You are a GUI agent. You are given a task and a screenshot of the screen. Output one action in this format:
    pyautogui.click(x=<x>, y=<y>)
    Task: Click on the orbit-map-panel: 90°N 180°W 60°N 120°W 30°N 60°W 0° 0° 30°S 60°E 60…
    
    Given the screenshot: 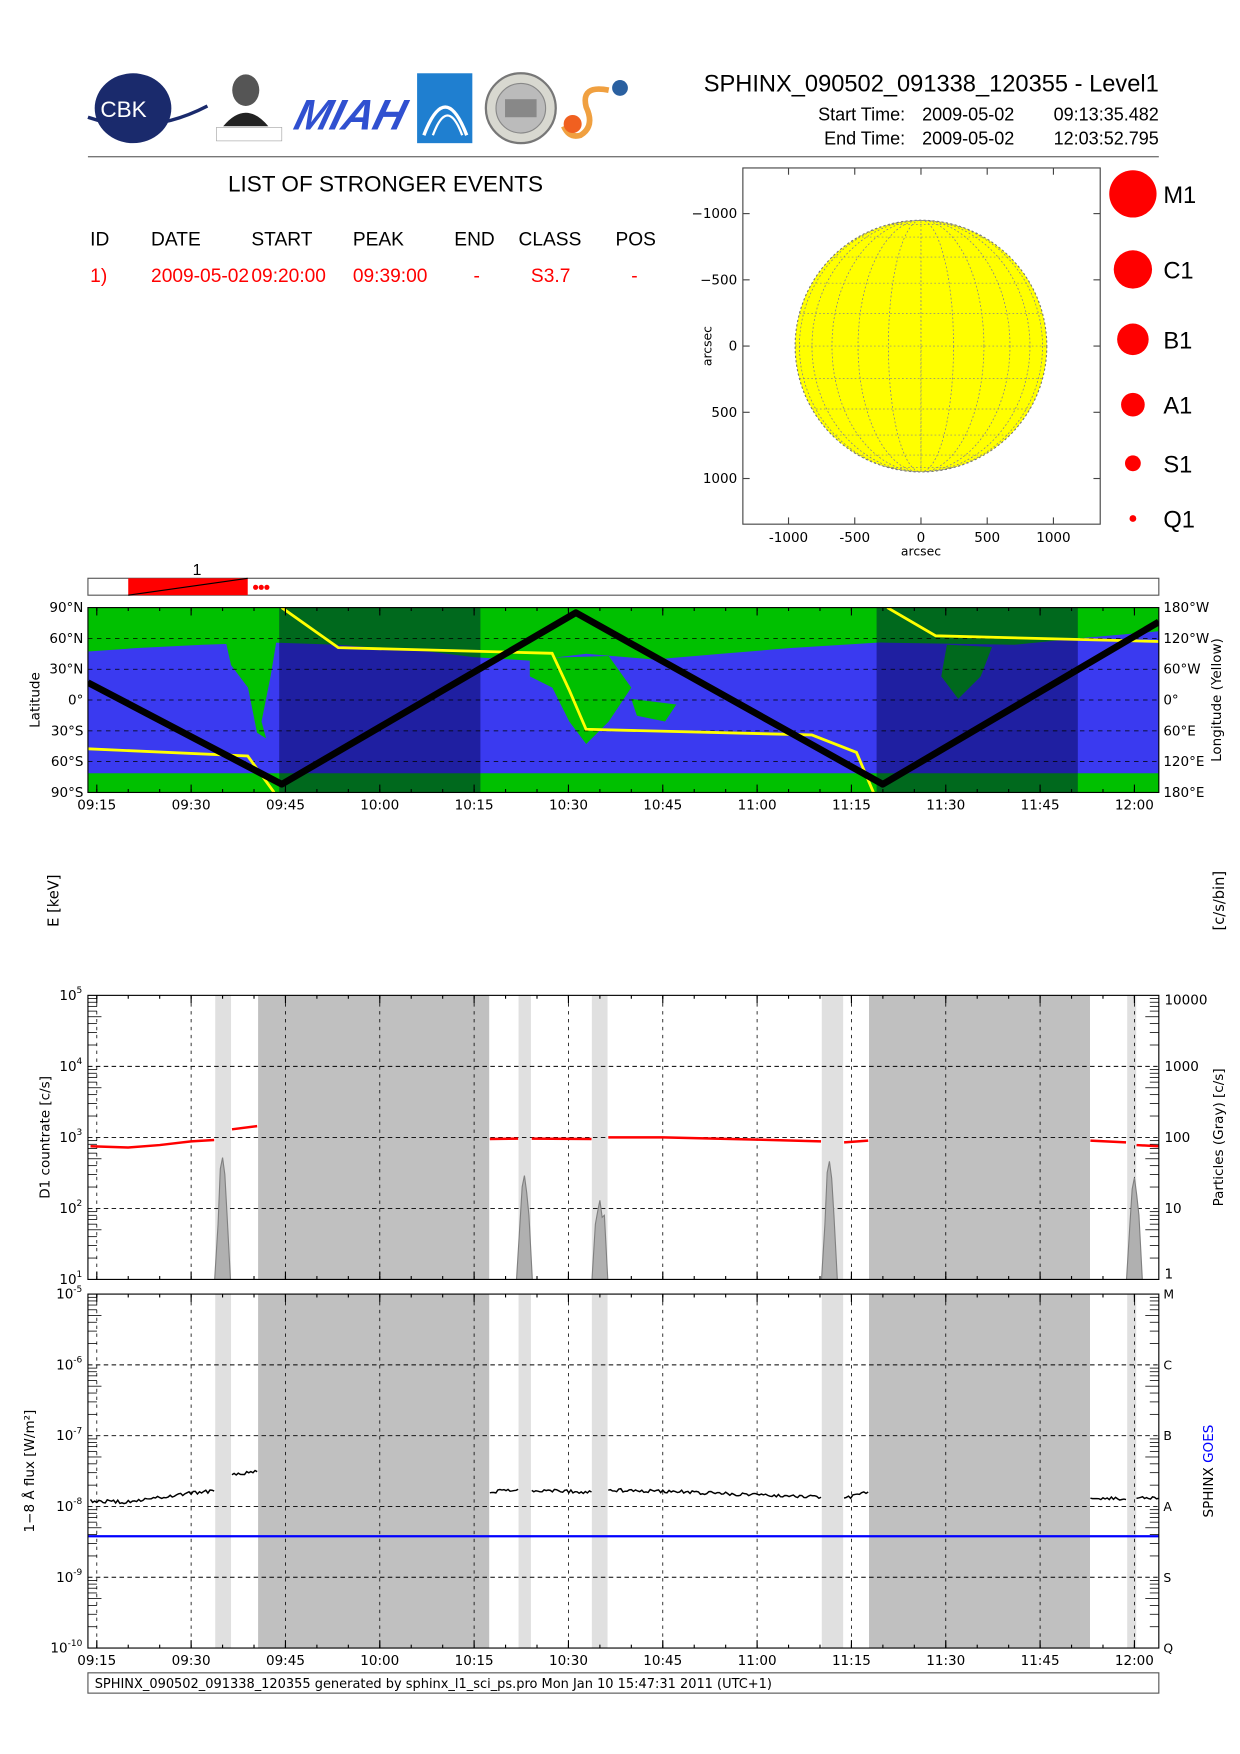 What is the action you would take?
    pyautogui.click(x=625, y=706)
    